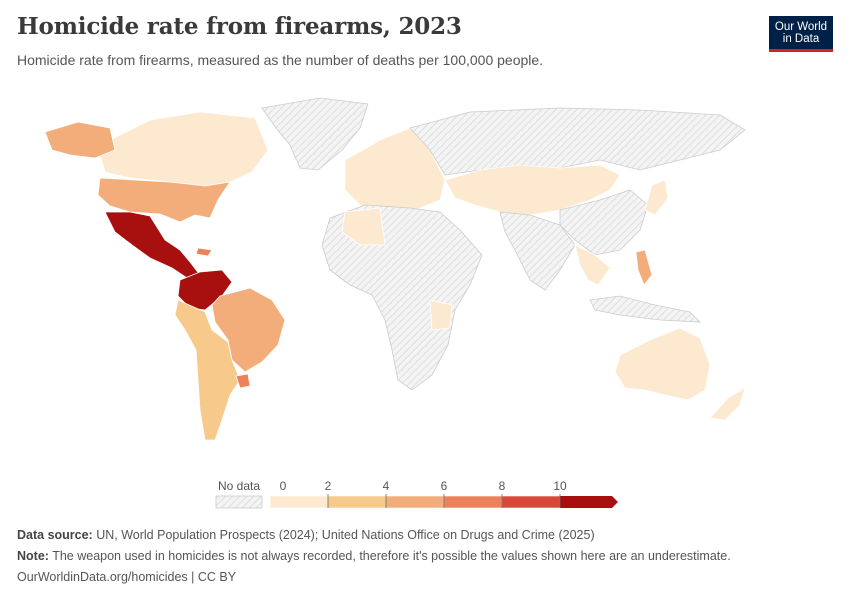 This screenshot has width=850, height=600. I want to click on region-australia, so click(662, 364).